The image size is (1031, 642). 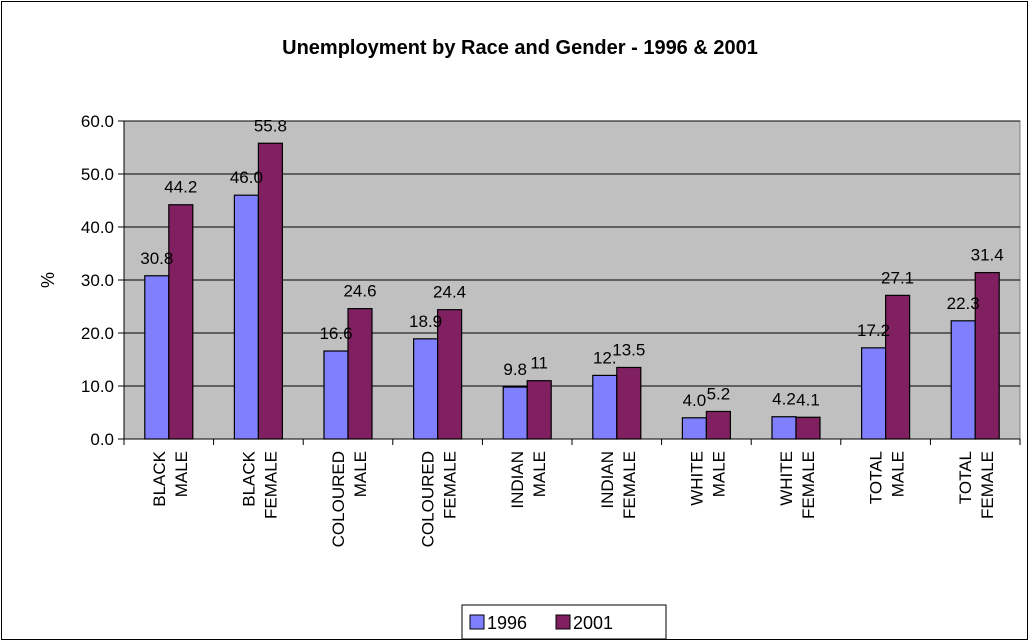 What do you see at coordinates (259, 484) in the screenshot?
I see `x-category-label: BLACK FEMALE` at bounding box center [259, 484].